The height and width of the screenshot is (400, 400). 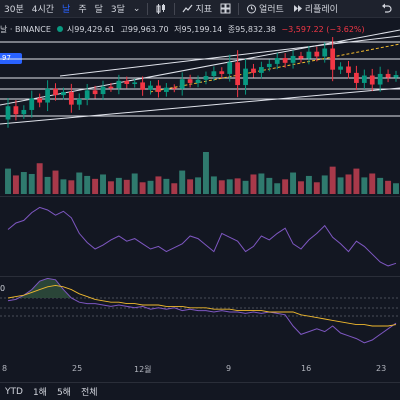 What do you see at coordinates (14, 10) in the screenshot?
I see `interval-30m: 30분` at bounding box center [14, 10].